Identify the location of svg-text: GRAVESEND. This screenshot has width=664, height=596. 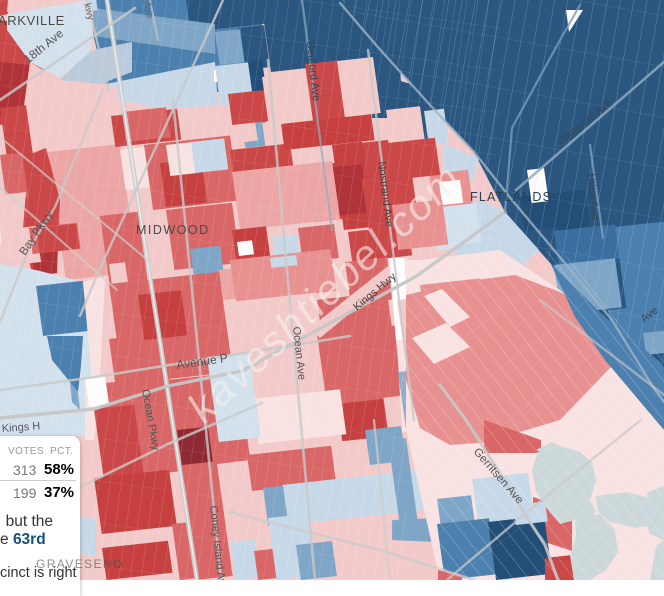
(79, 564).